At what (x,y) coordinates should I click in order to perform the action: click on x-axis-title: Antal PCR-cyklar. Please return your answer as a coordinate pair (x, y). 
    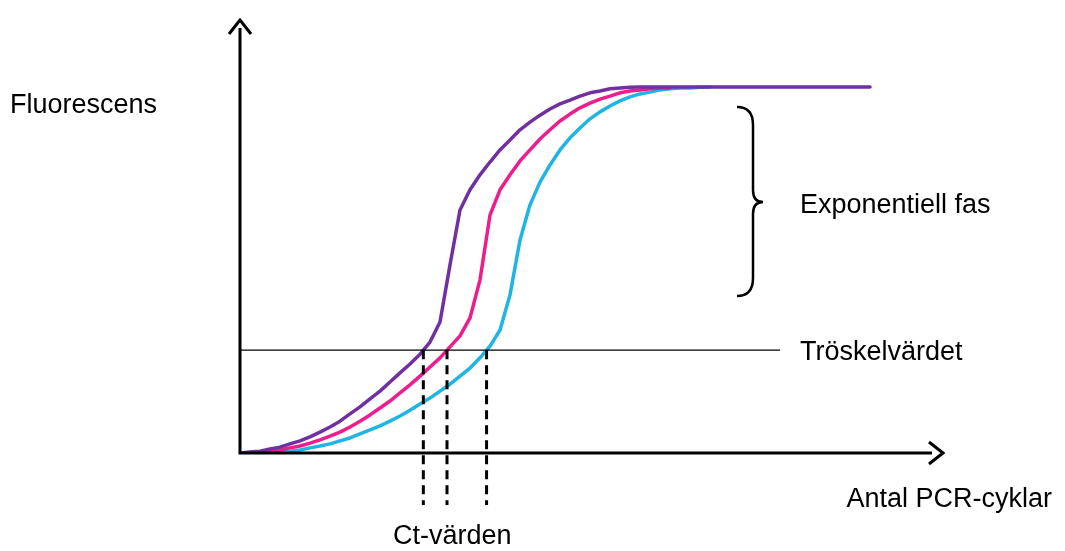
    Looking at the image, I should click on (949, 498).